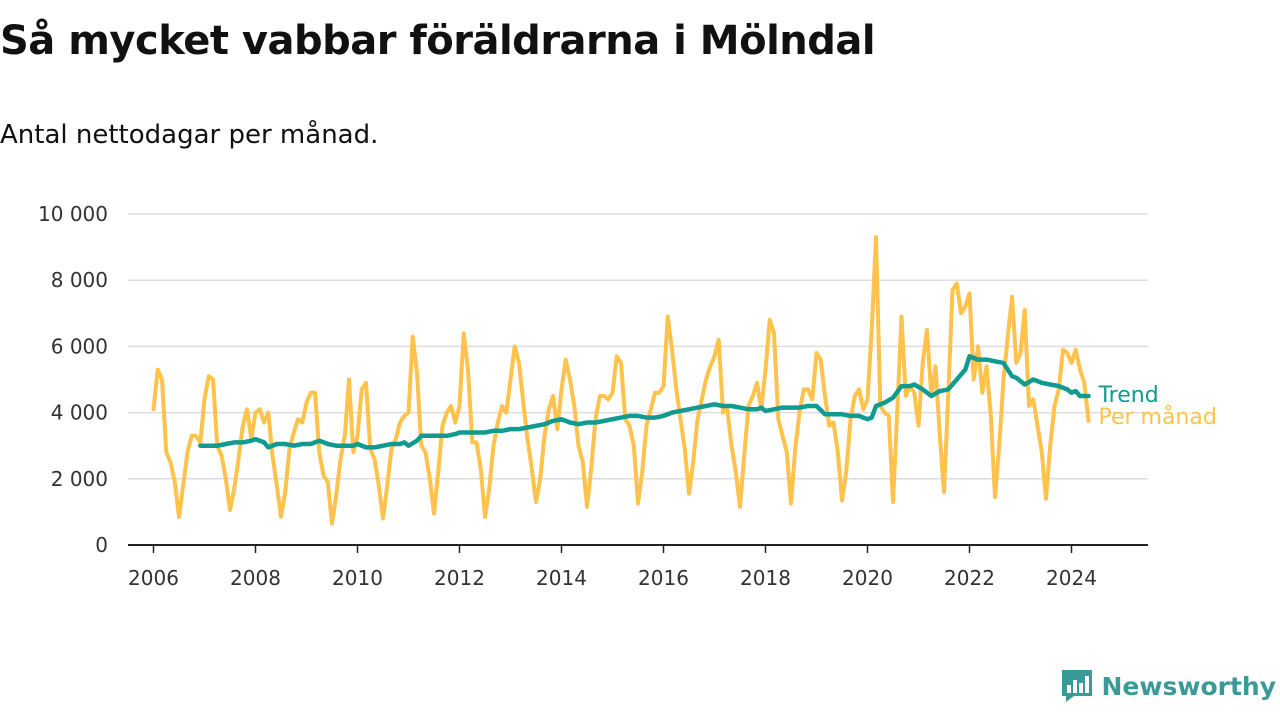 Image resolution: width=1280 pixels, height=720 pixels. What do you see at coordinates (765, 578) in the screenshot?
I see `x-tick-label: 2018` at bounding box center [765, 578].